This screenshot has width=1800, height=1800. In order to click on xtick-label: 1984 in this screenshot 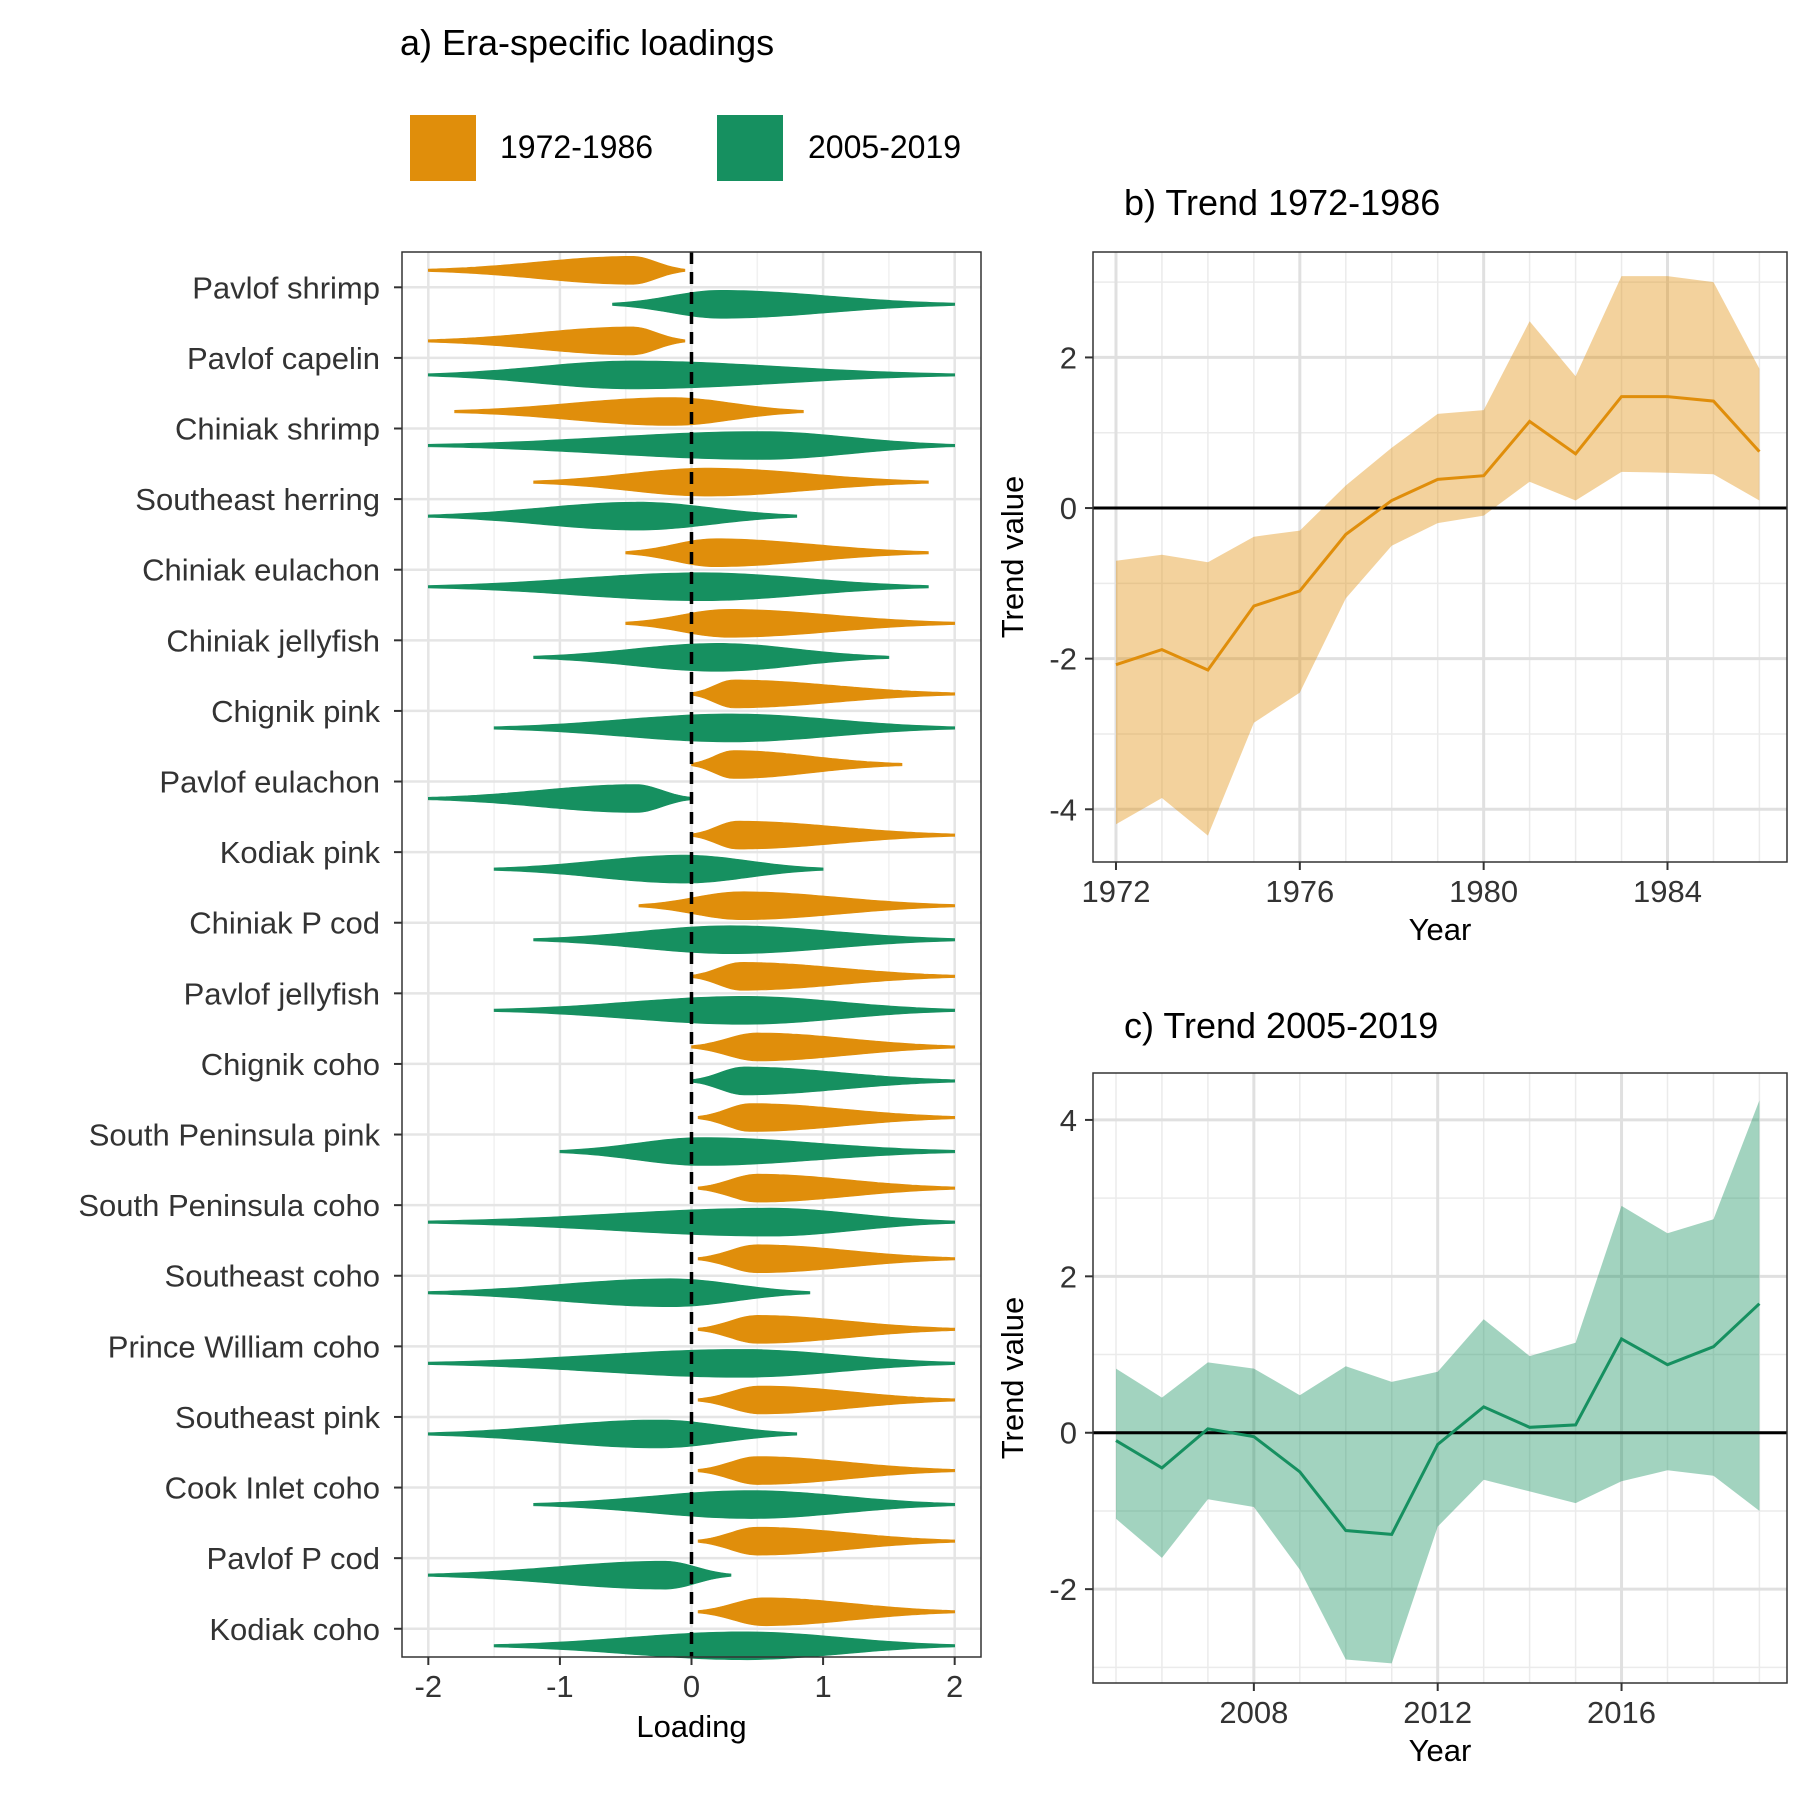, I will do `click(1667, 891)`.